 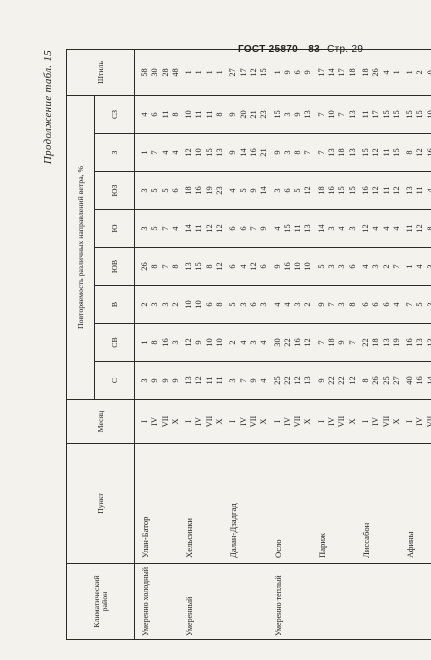 What do you see at coordinates (376, 114) in the screenshot?
I see `value: 17` at bounding box center [376, 114].